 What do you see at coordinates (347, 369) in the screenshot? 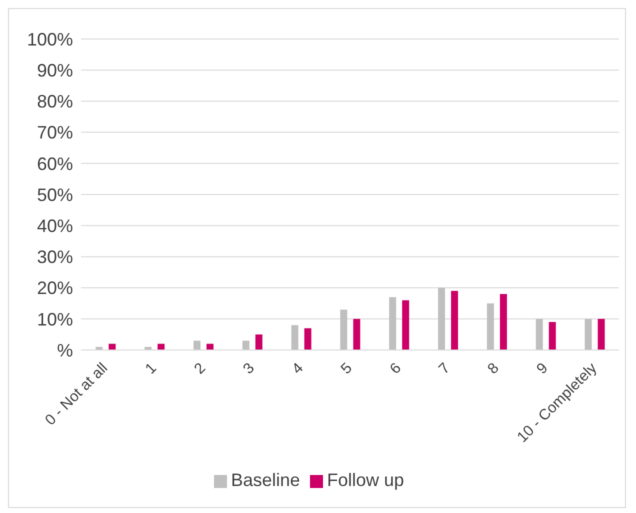
I see `x-tick-label: 5` at bounding box center [347, 369].